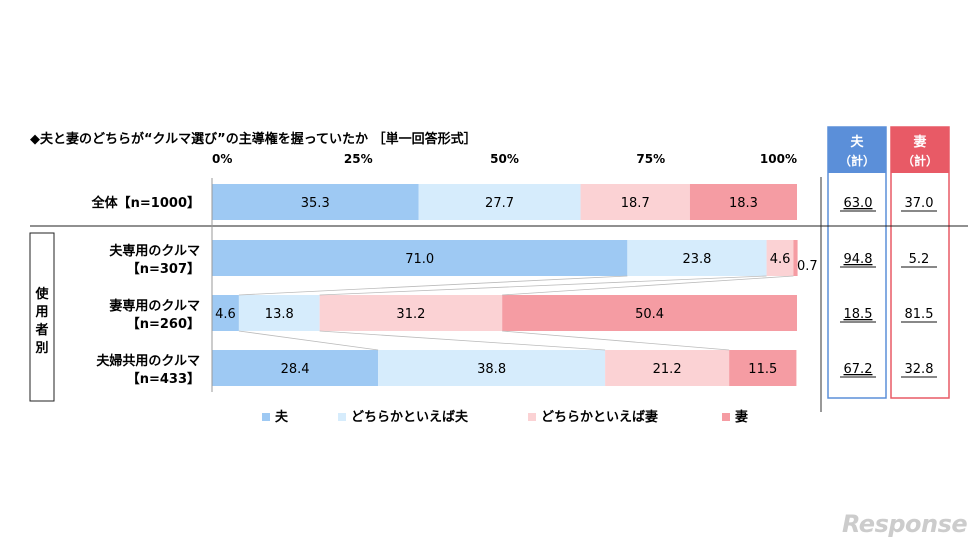  What do you see at coordinates (919, 142) in the screenshot?
I see `wife-total-header: 妻` at bounding box center [919, 142].